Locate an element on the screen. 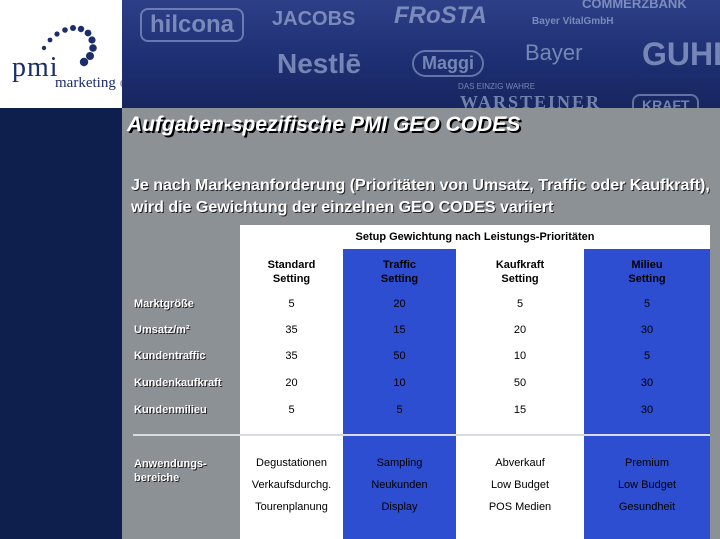  brand-logo: COMMERZBANK is located at coordinates (634, 5).